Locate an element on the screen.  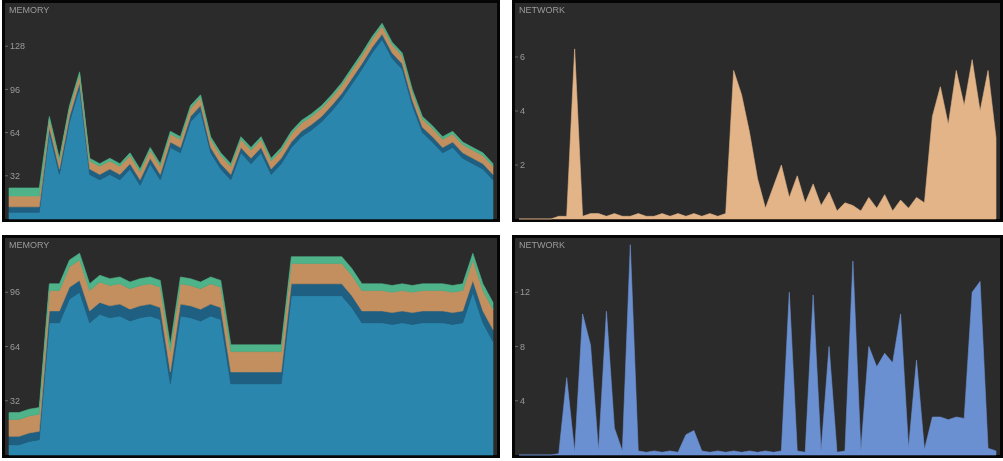
y-tick-label: 6 is located at coordinates (523, 57).